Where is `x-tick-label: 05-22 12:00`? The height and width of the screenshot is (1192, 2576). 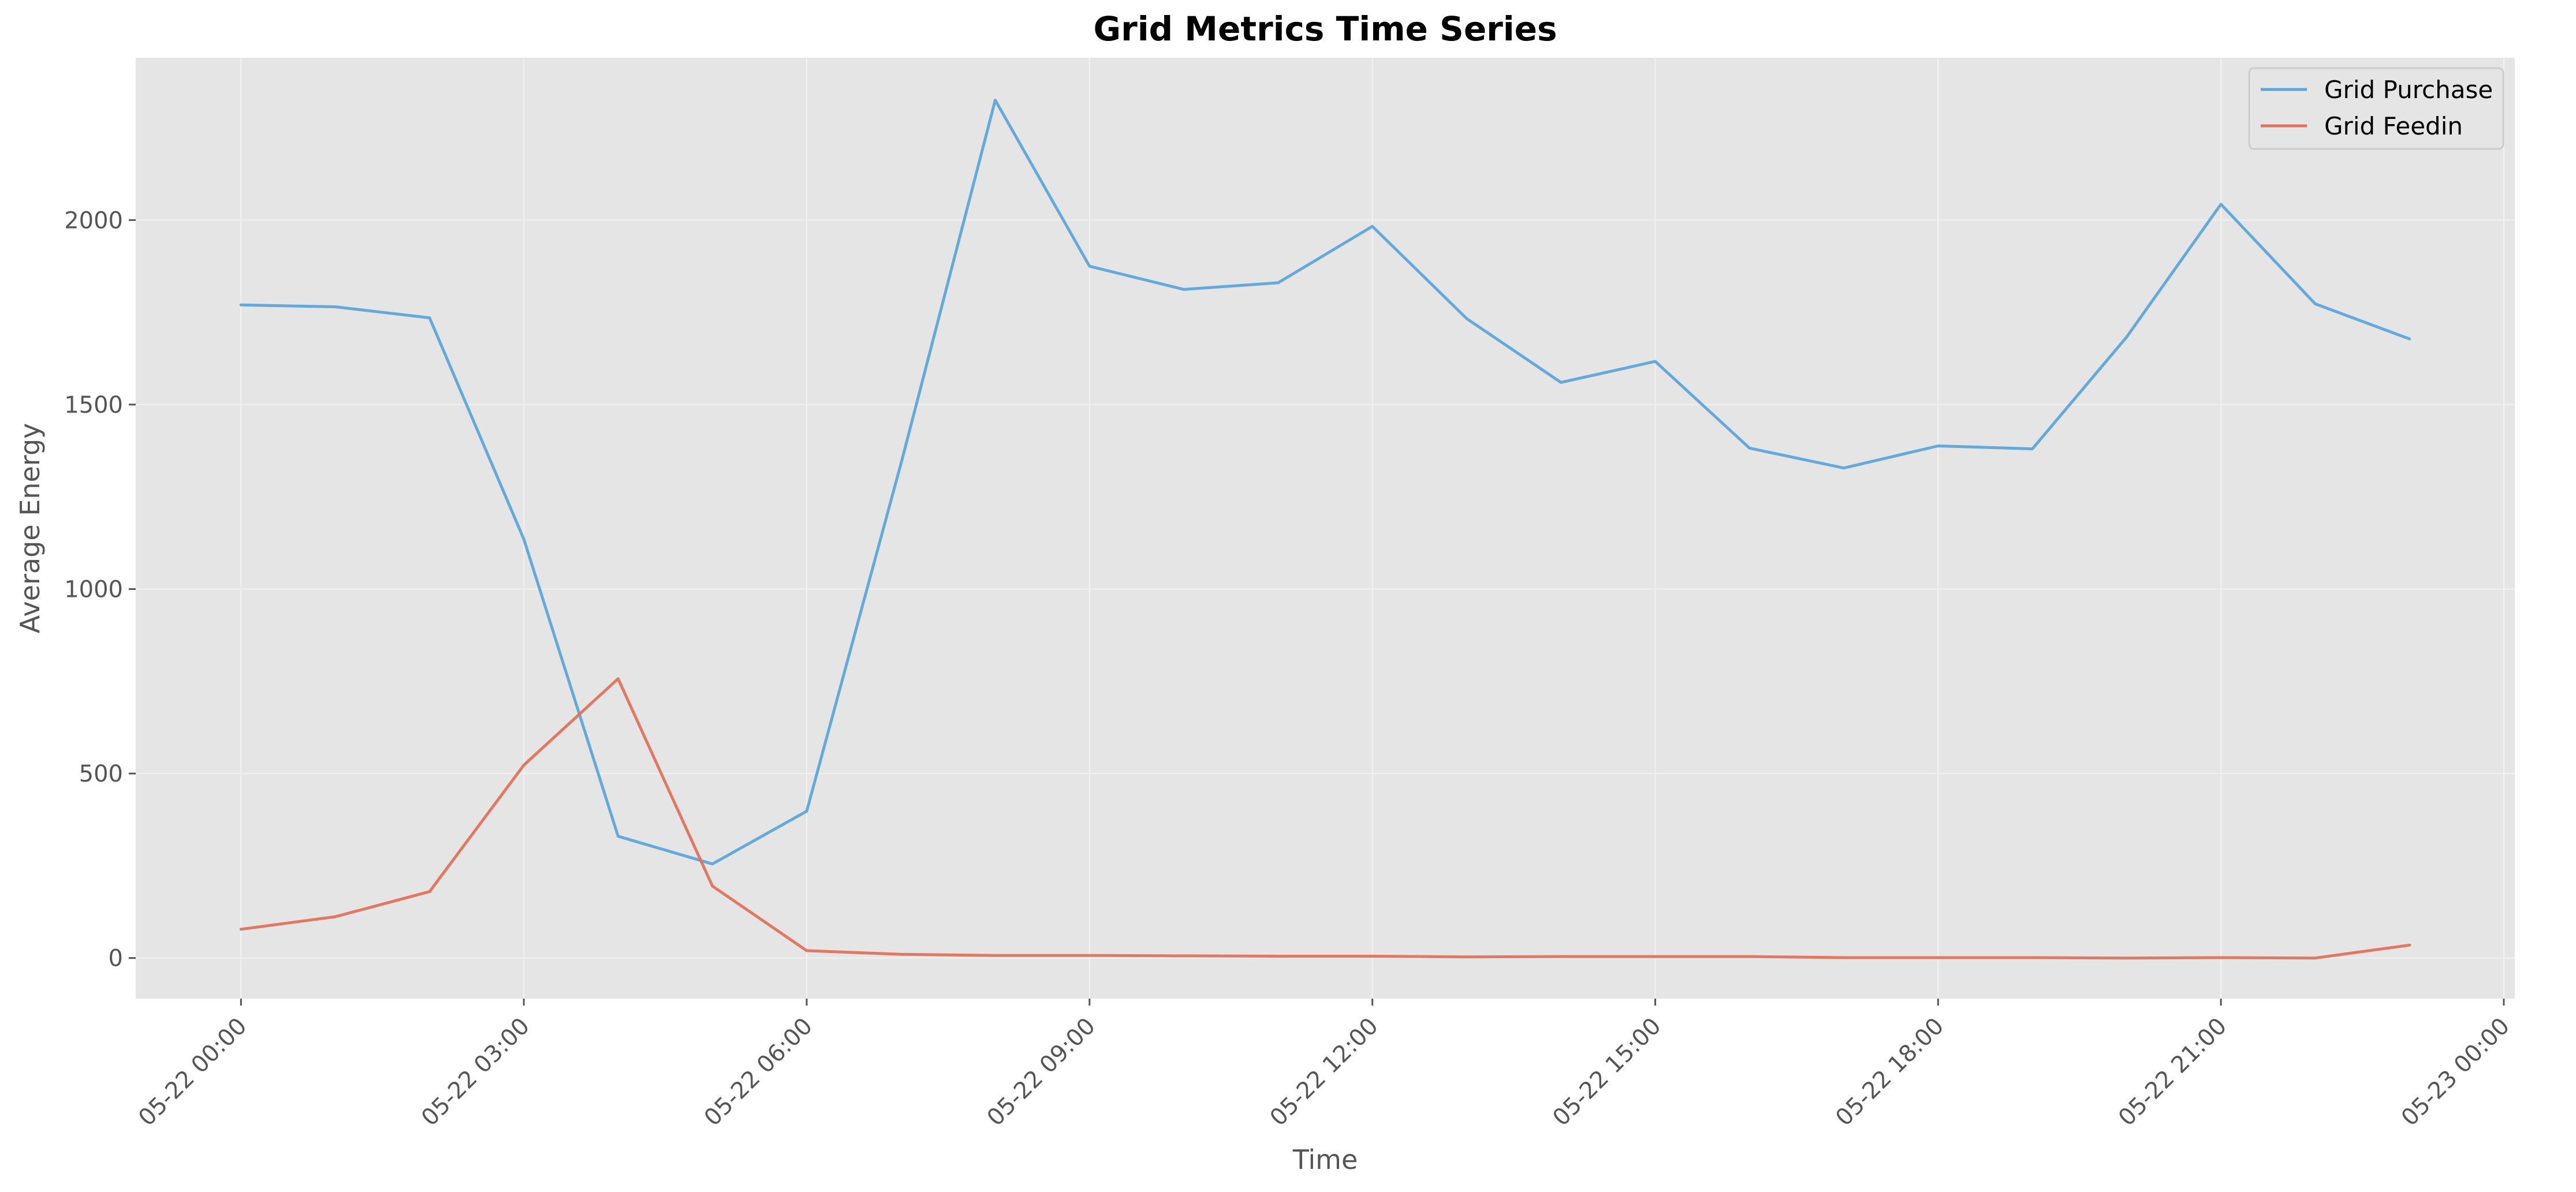 x-tick-label: 05-22 12:00 is located at coordinates (1324, 1072).